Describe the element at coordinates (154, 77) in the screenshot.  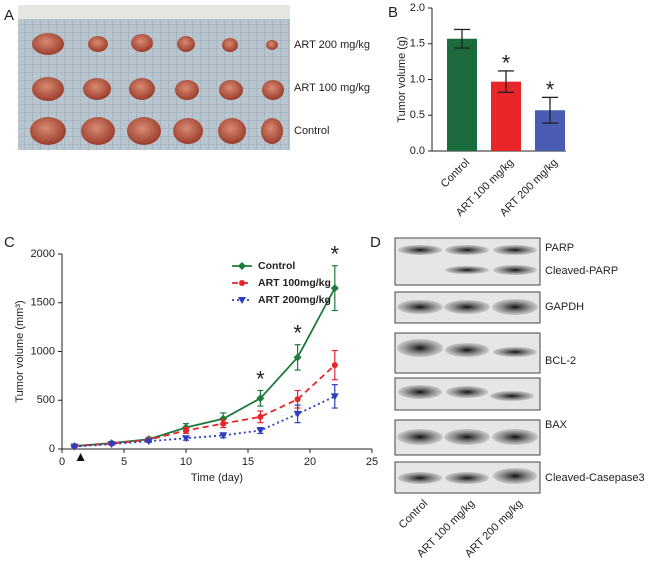
I see `tumor-photo` at that location.